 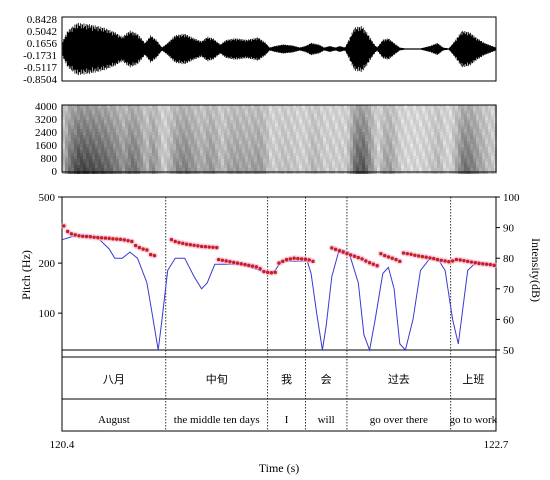 What do you see at coordinates (62, 445) in the screenshot?
I see `x-tick-start: 120.4` at bounding box center [62, 445].